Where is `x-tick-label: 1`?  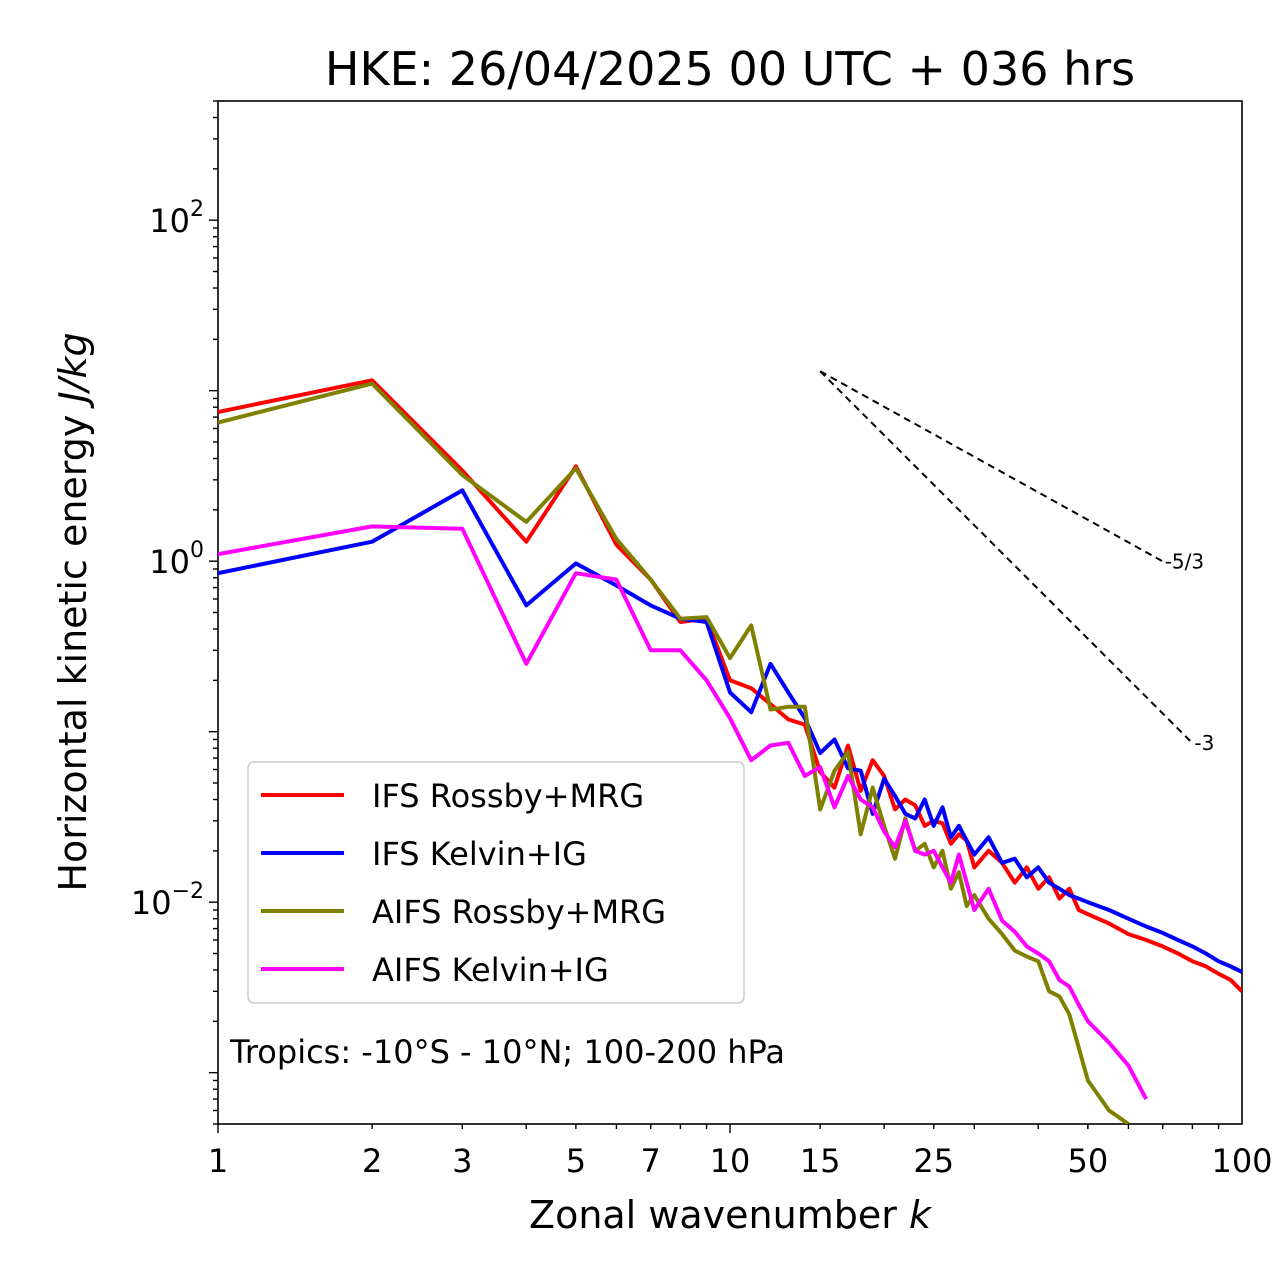 x-tick-label: 1 is located at coordinates (218, 1161).